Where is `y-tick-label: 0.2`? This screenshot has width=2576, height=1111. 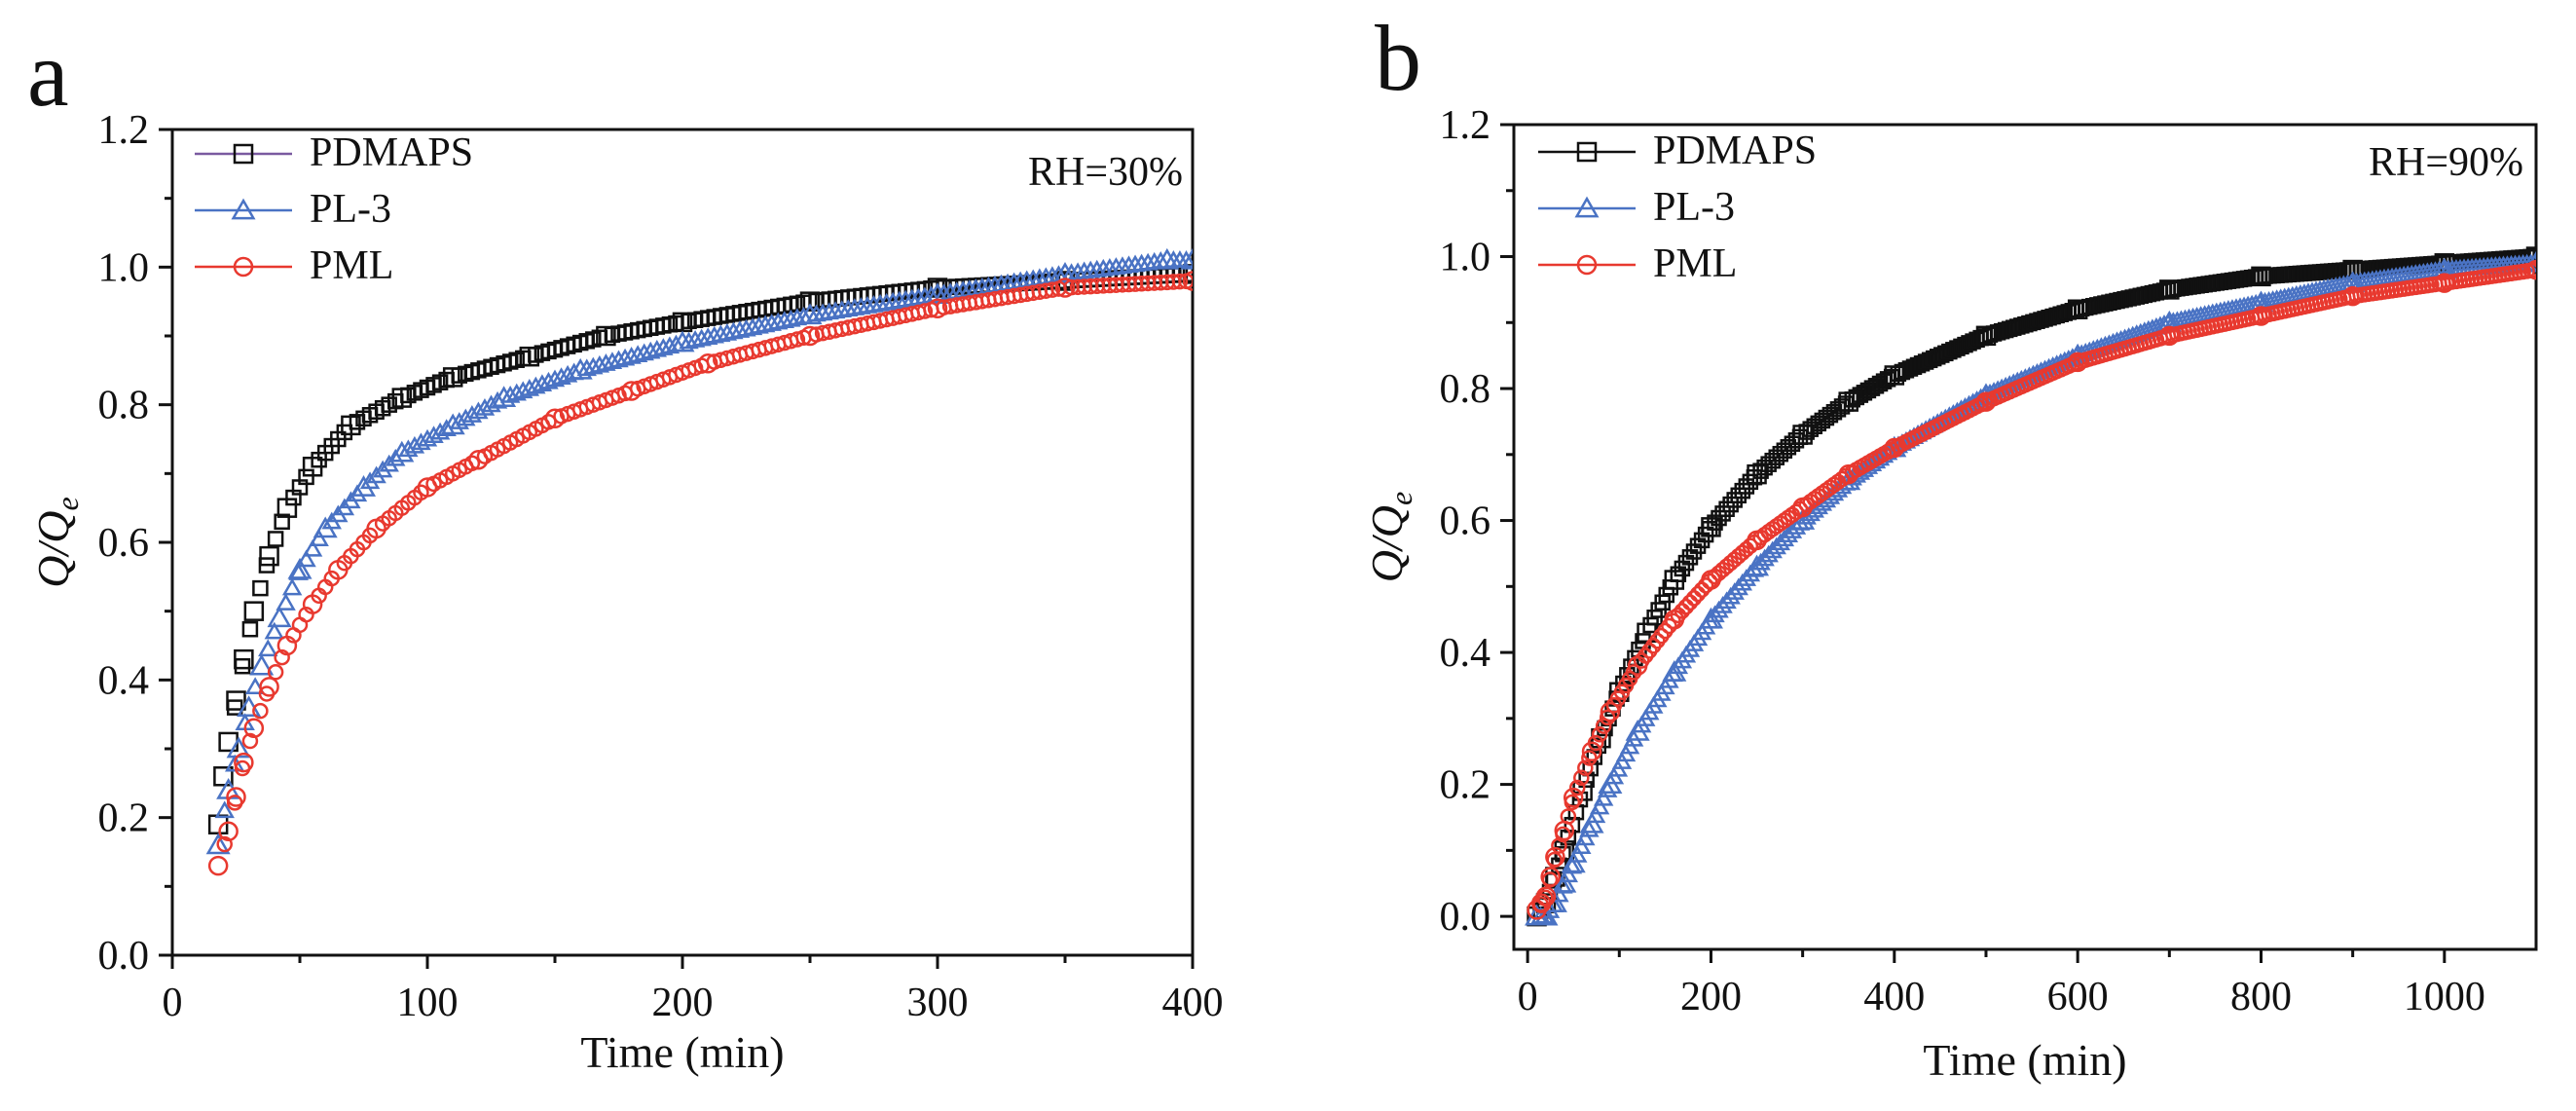
y-tick-label: 0.2 is located at coordinates (1465, 785).